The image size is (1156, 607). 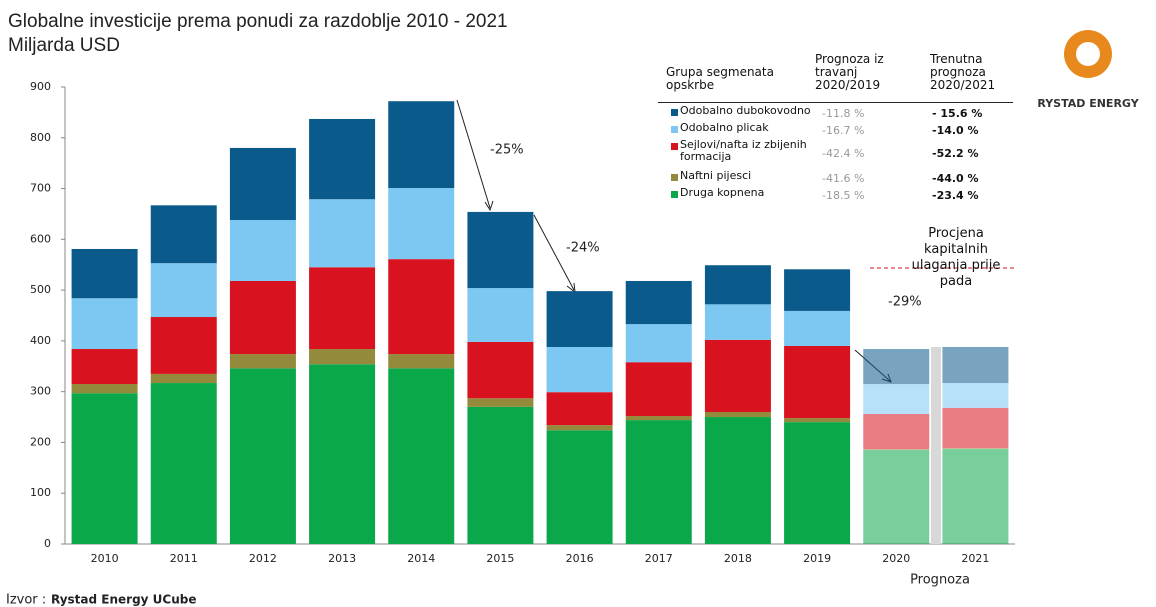 What do you see at coordinates (843, 130) in the screenshot?
I see `legend-prior: -16.7 %` at bounding box center [843, 130].